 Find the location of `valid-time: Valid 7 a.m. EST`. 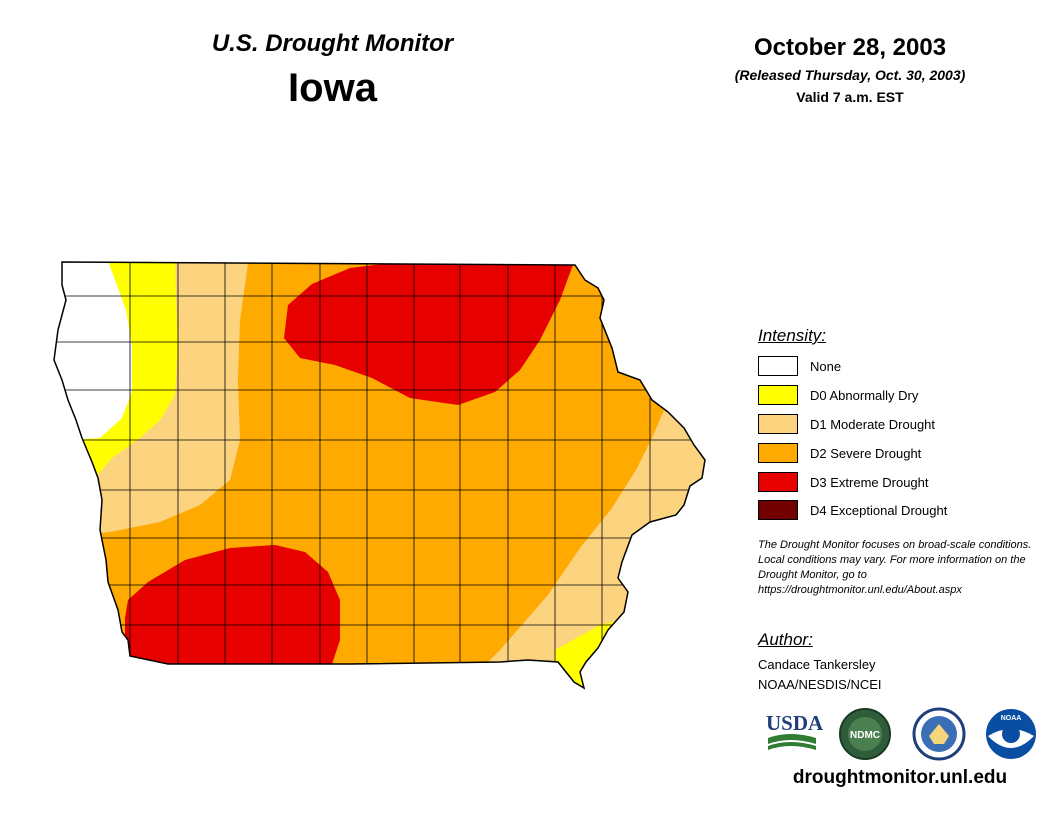

valid-time: Valid 7 a.m. EST is located at coordinates (850, 97).